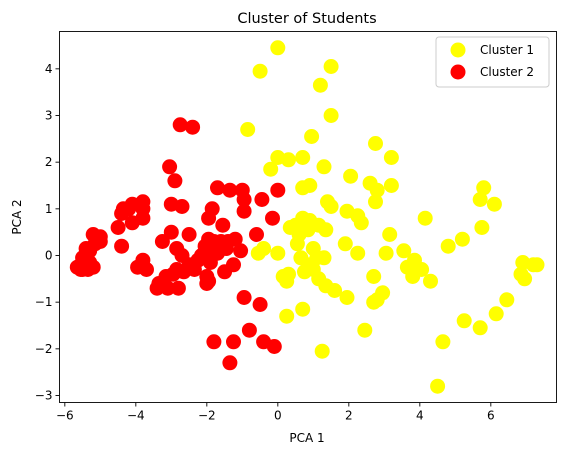  Describe the element at coordinates (44, 349) in the screenshot. I see `y-tick-label: −2` at that location.